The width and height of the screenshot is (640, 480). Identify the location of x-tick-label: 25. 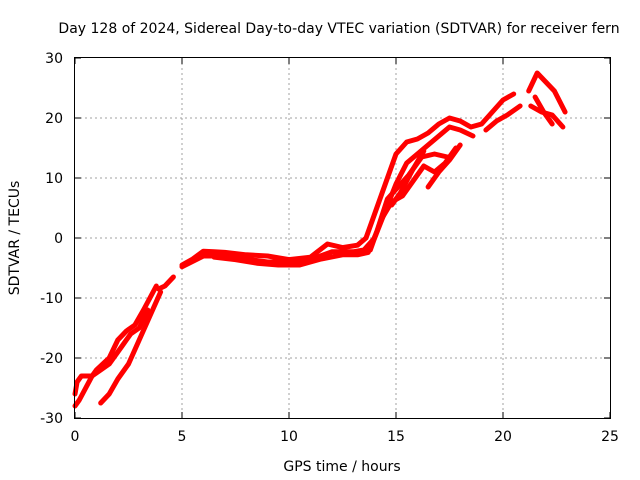
(610, 437).